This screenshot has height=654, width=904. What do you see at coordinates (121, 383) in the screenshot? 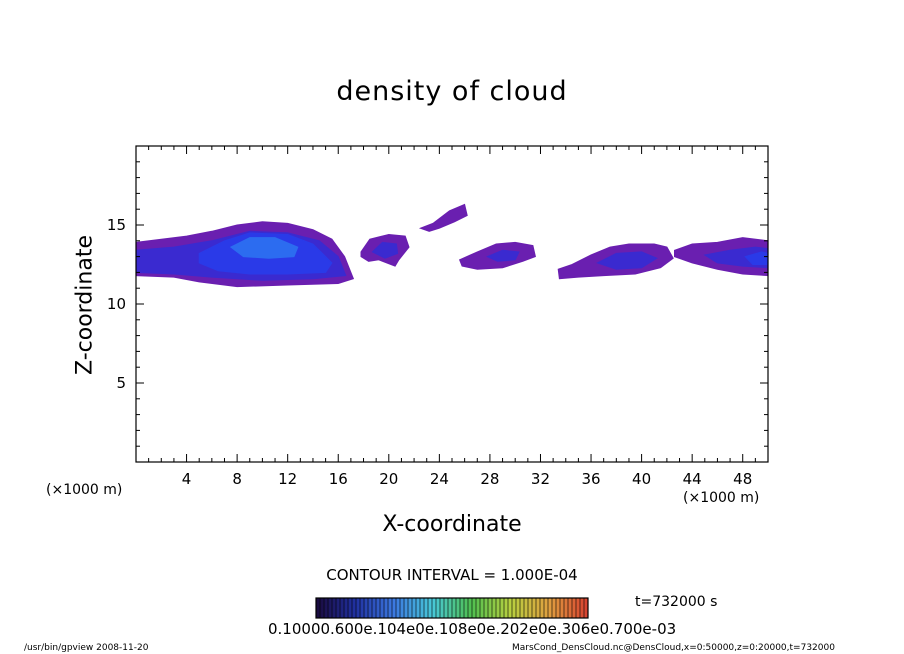
I see `y-tick-label: 5` at bounding box center [121, 383].